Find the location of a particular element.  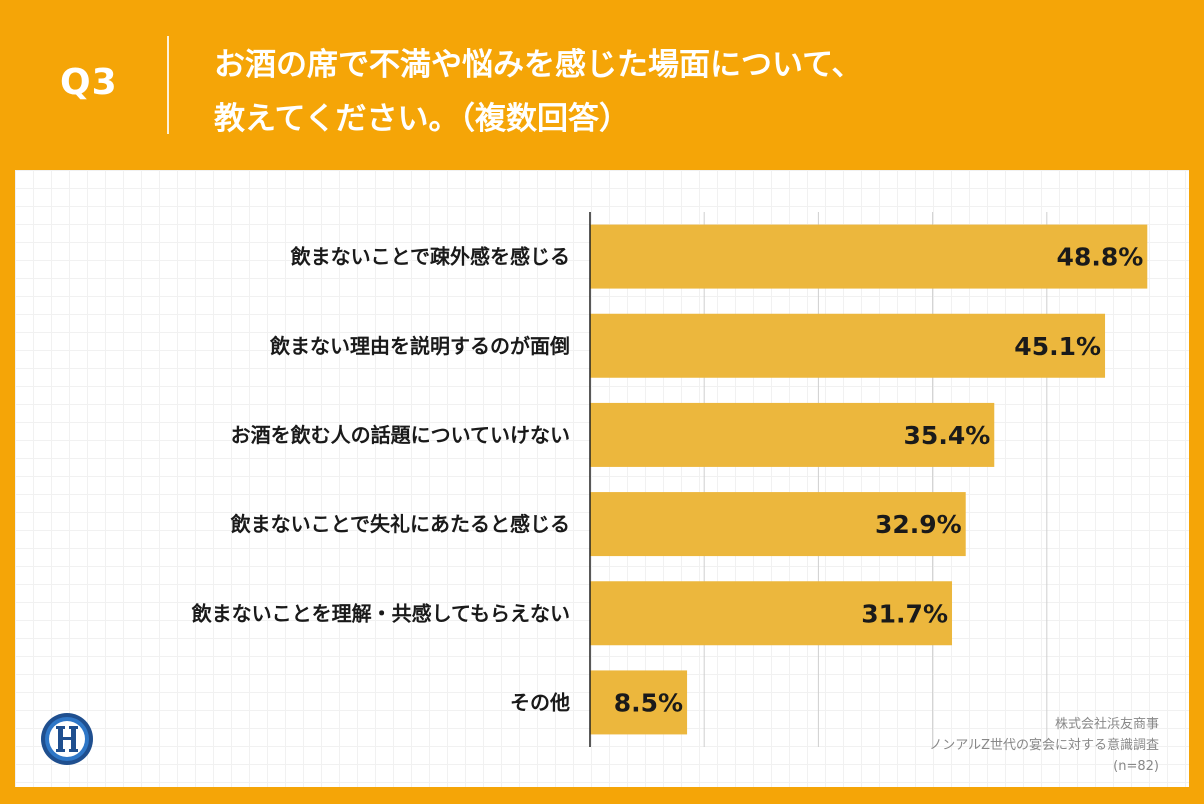

value-label-1: 45.1% is located at coordinates (1057, 346).